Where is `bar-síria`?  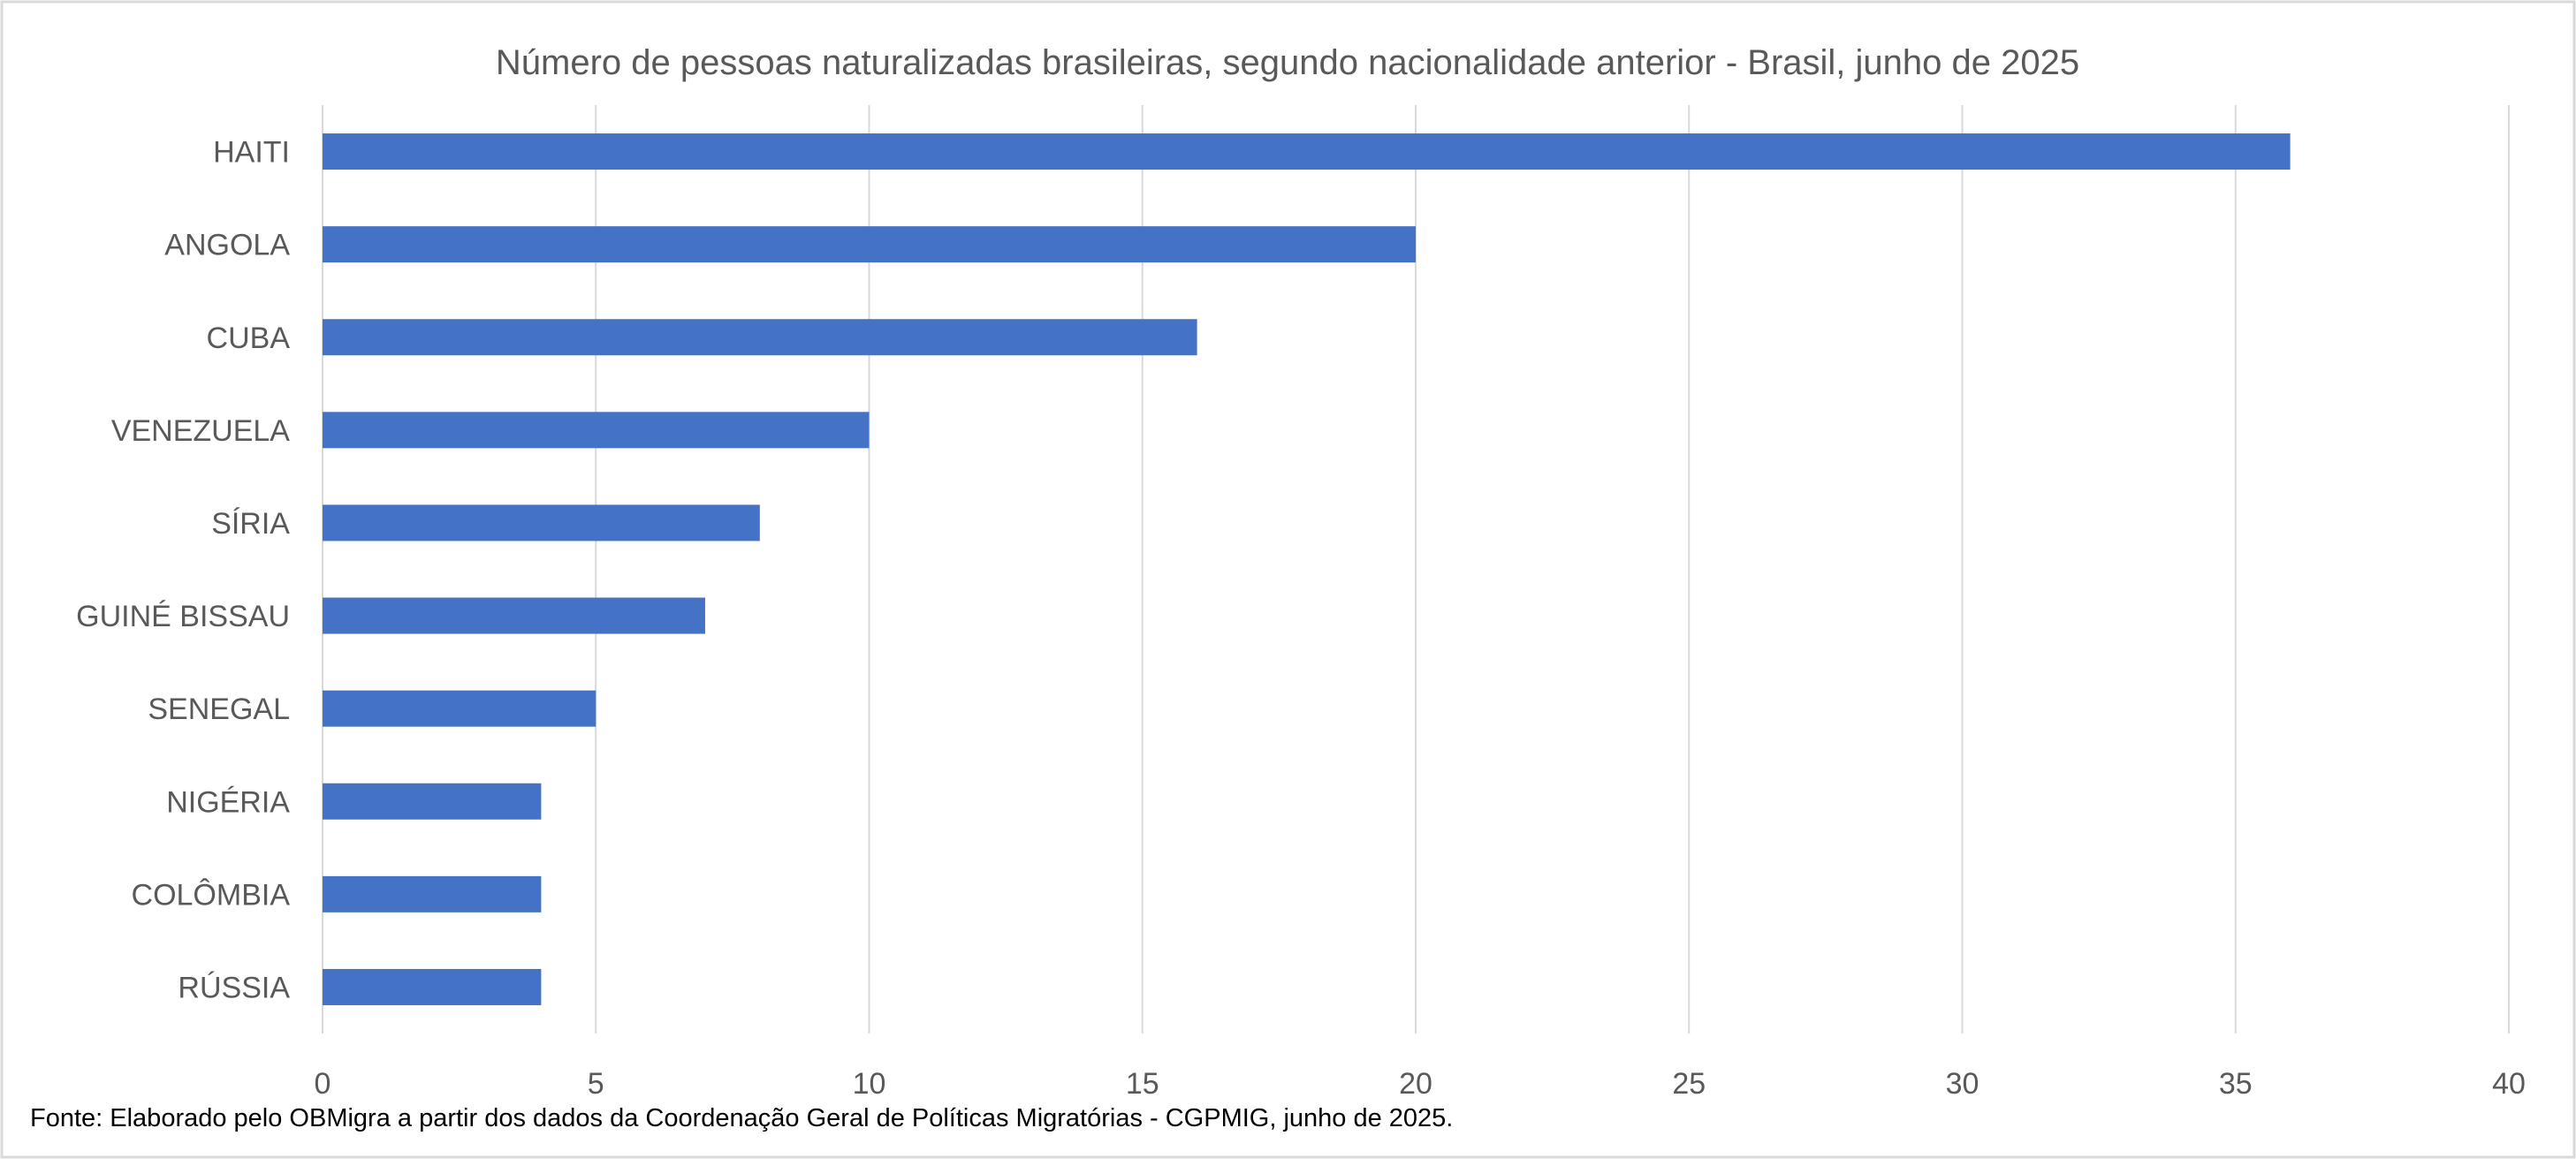
bar-síria is located at coordinates (541, 522).